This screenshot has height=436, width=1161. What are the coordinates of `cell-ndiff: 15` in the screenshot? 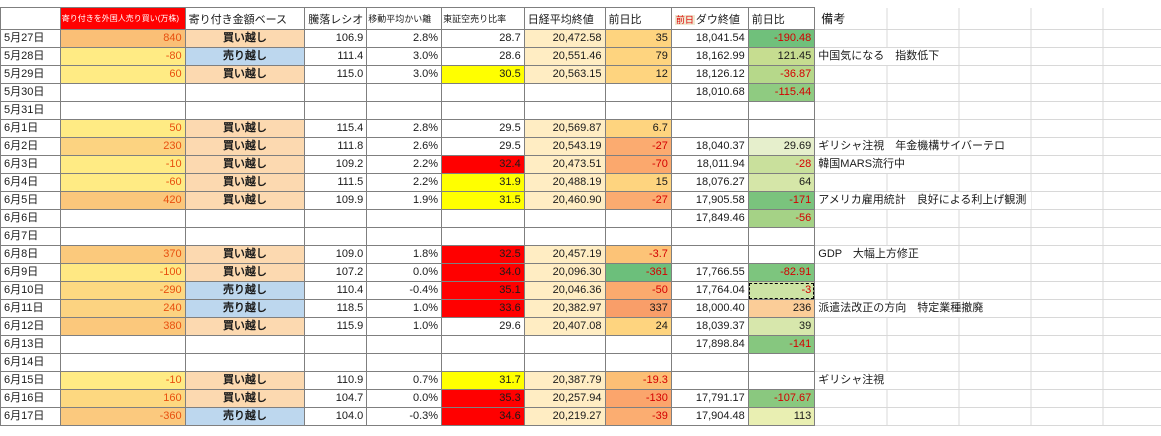 It's located at (638, 183).